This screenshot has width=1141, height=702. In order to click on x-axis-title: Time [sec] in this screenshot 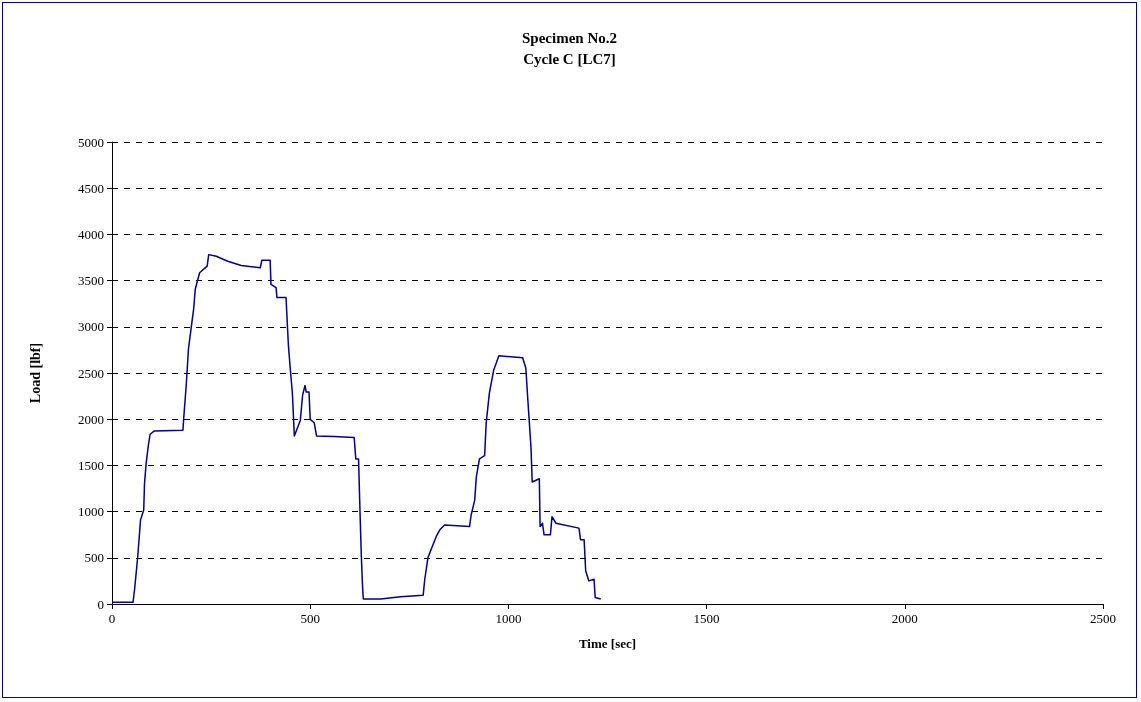, I will do `click(607, 643)`.